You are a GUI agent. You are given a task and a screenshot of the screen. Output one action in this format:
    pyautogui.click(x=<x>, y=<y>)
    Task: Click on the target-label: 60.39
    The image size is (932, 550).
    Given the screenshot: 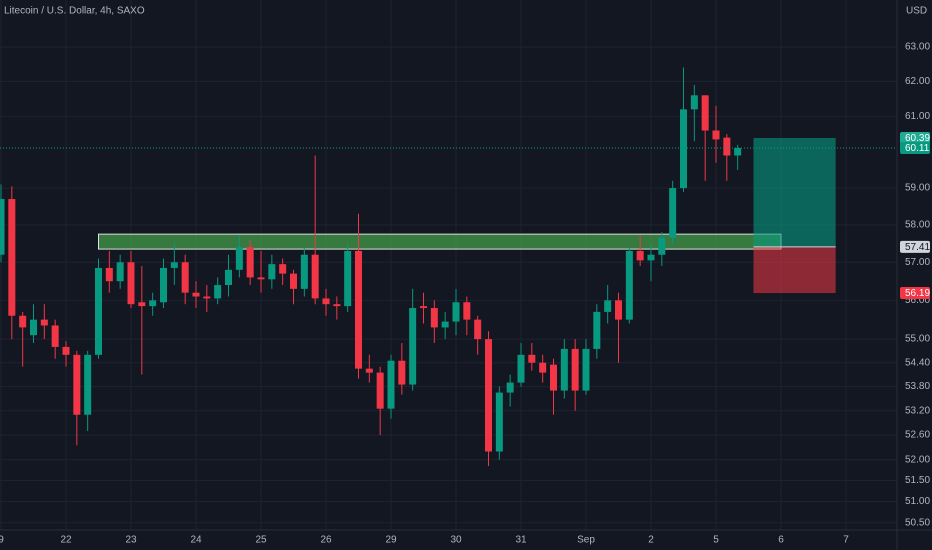 What is the action you would take?
    pyautogui.click(x=917, y=138)
    